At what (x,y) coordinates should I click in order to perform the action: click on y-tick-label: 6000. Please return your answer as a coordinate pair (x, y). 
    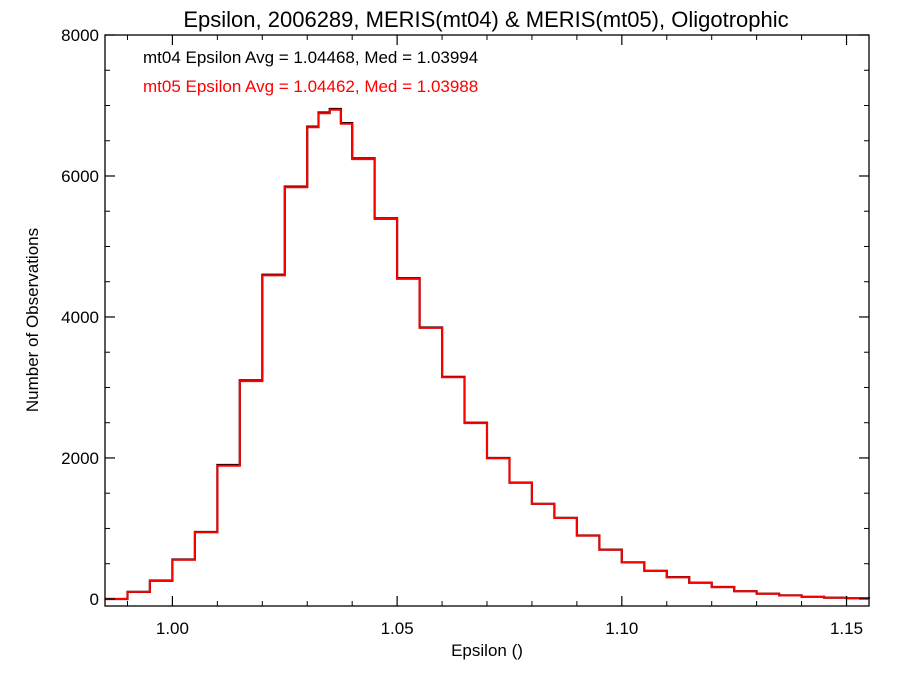
    Looking at the image, I should click on (80, 176).